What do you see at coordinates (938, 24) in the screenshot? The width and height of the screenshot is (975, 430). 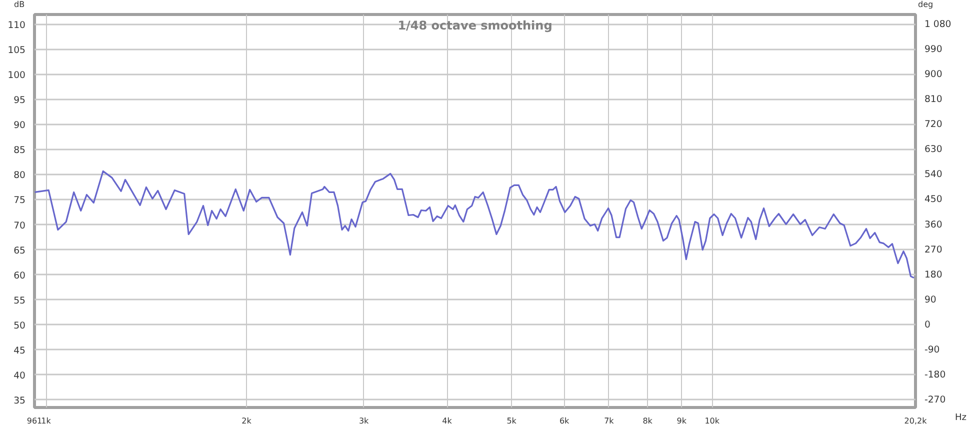 I see `y2-tick-label: 1 080` at bounding box center [938, 24].